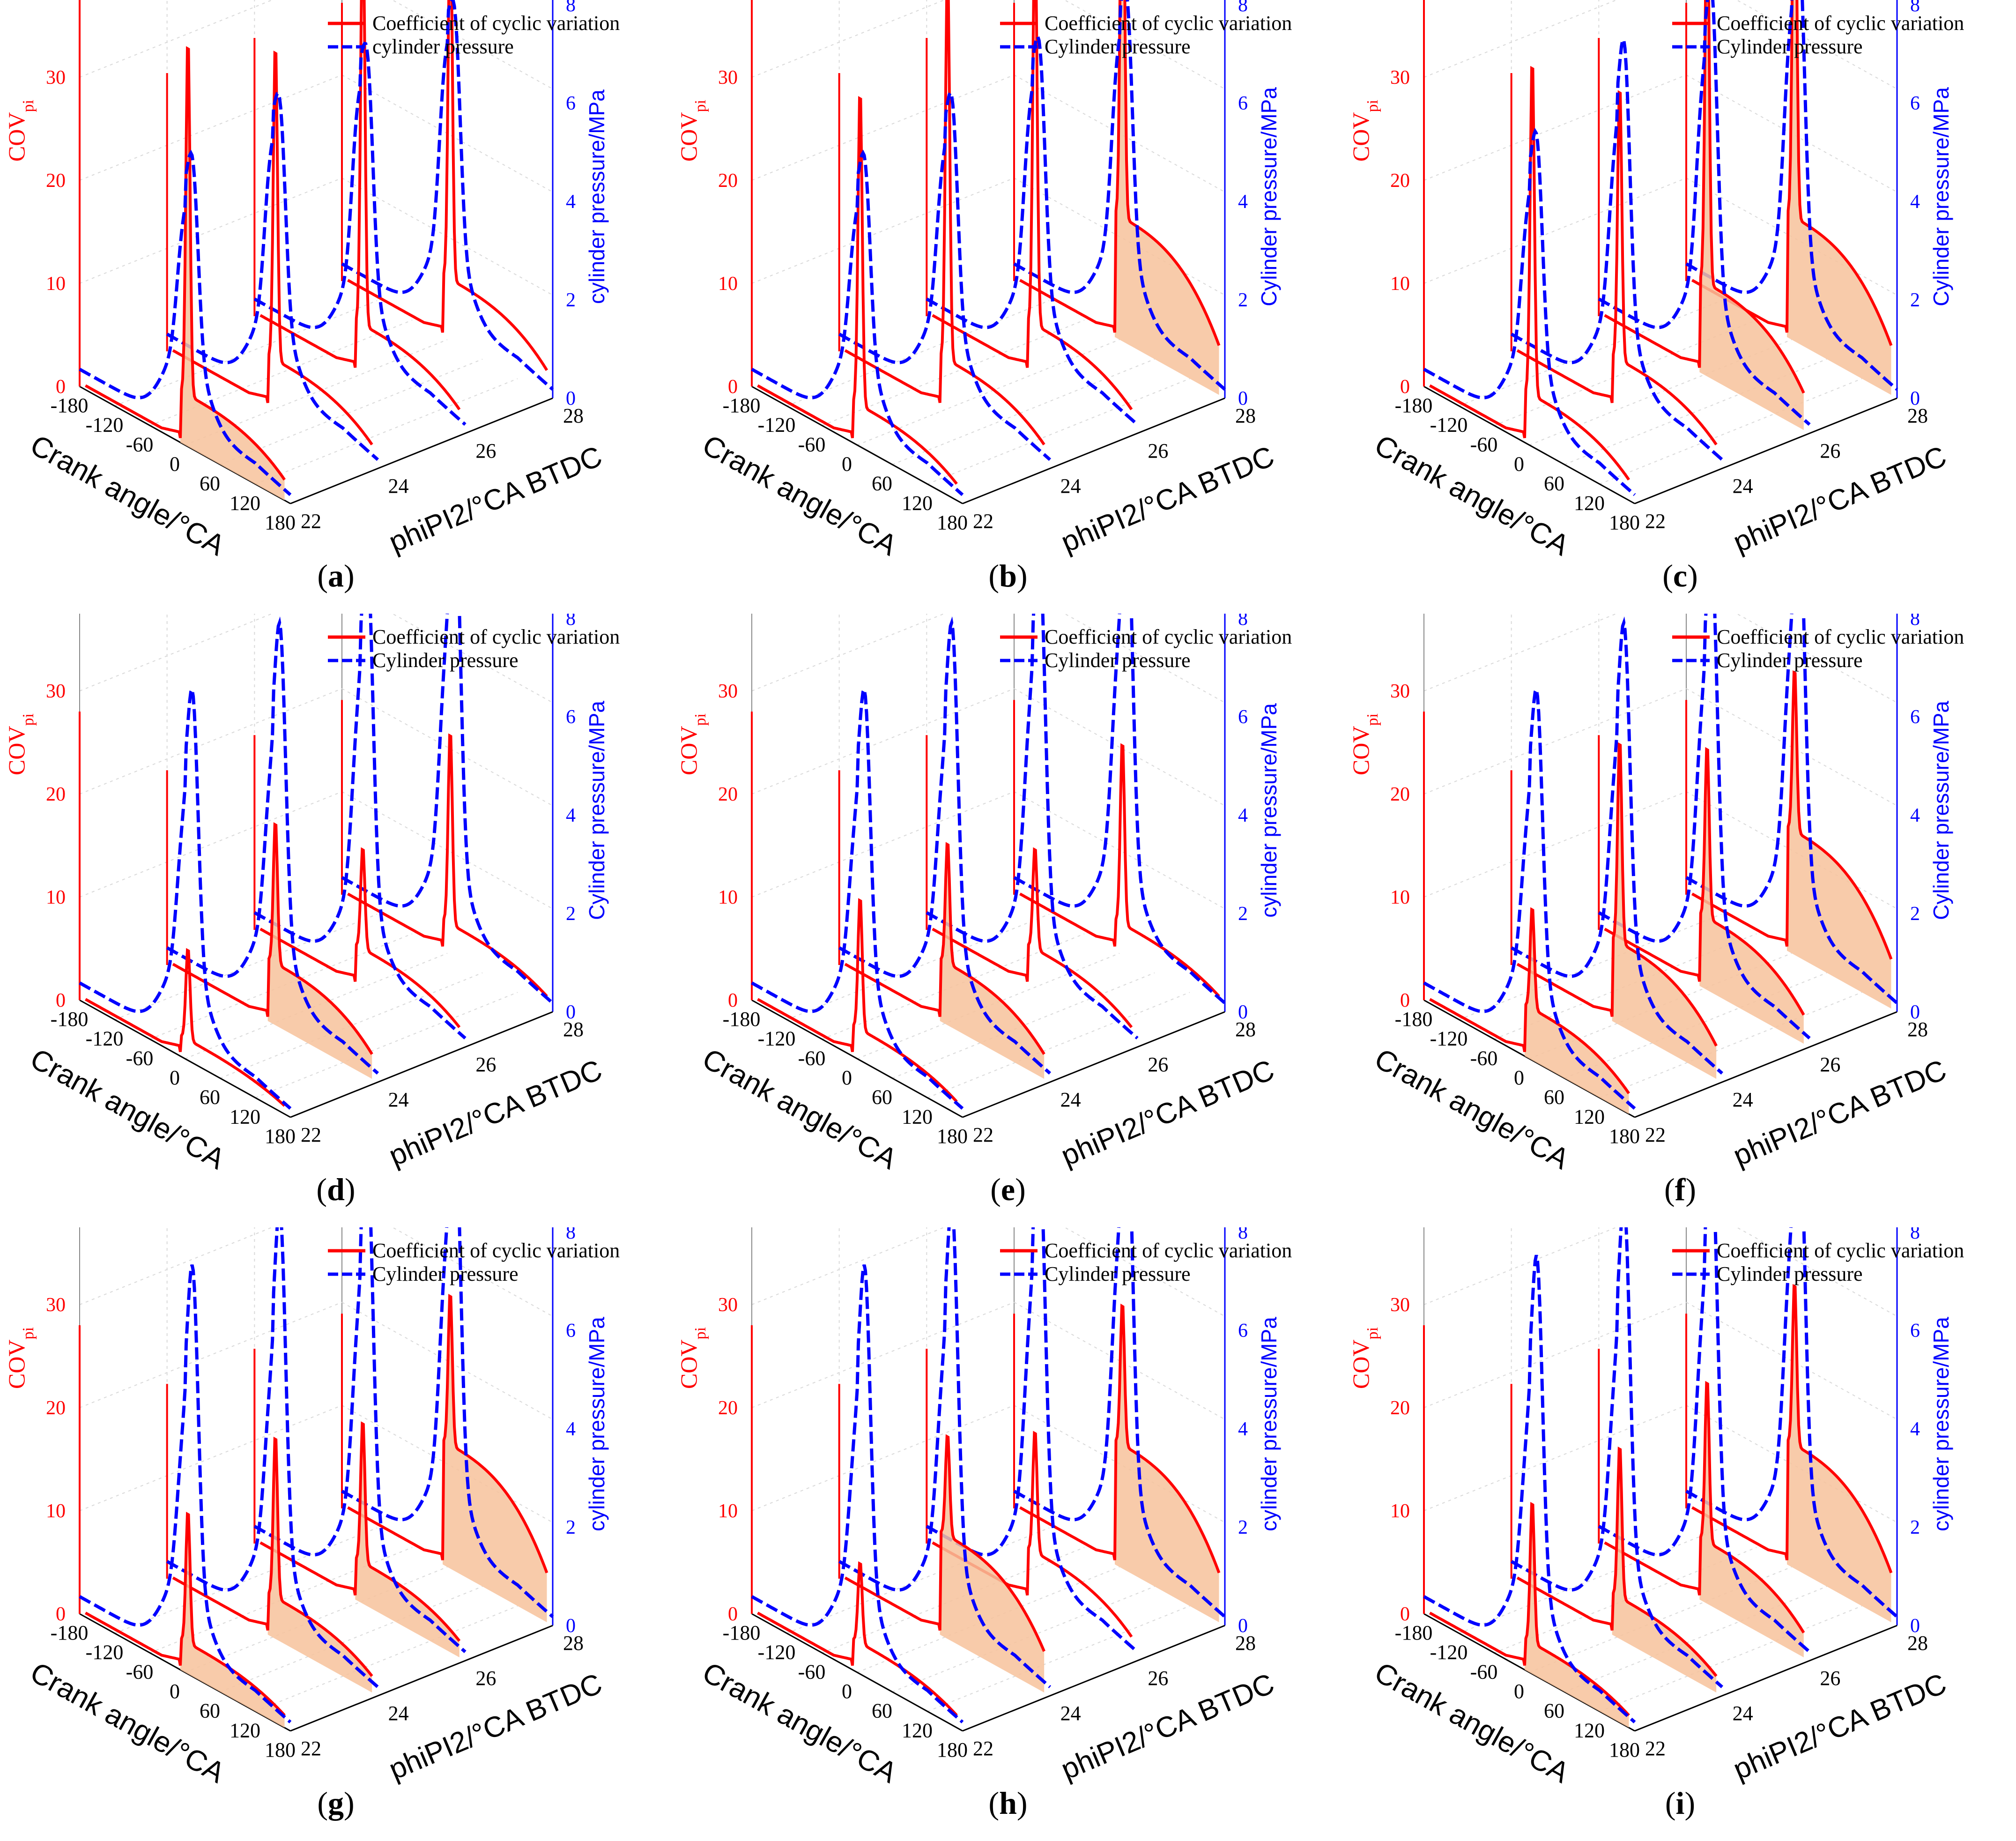 The width and height of the screenshot is (2016, 1841). What do you see at coordinates (571, 914) in the screenshot?
I see `pressure-tick-label: 2` at bounding box center [571, 914].